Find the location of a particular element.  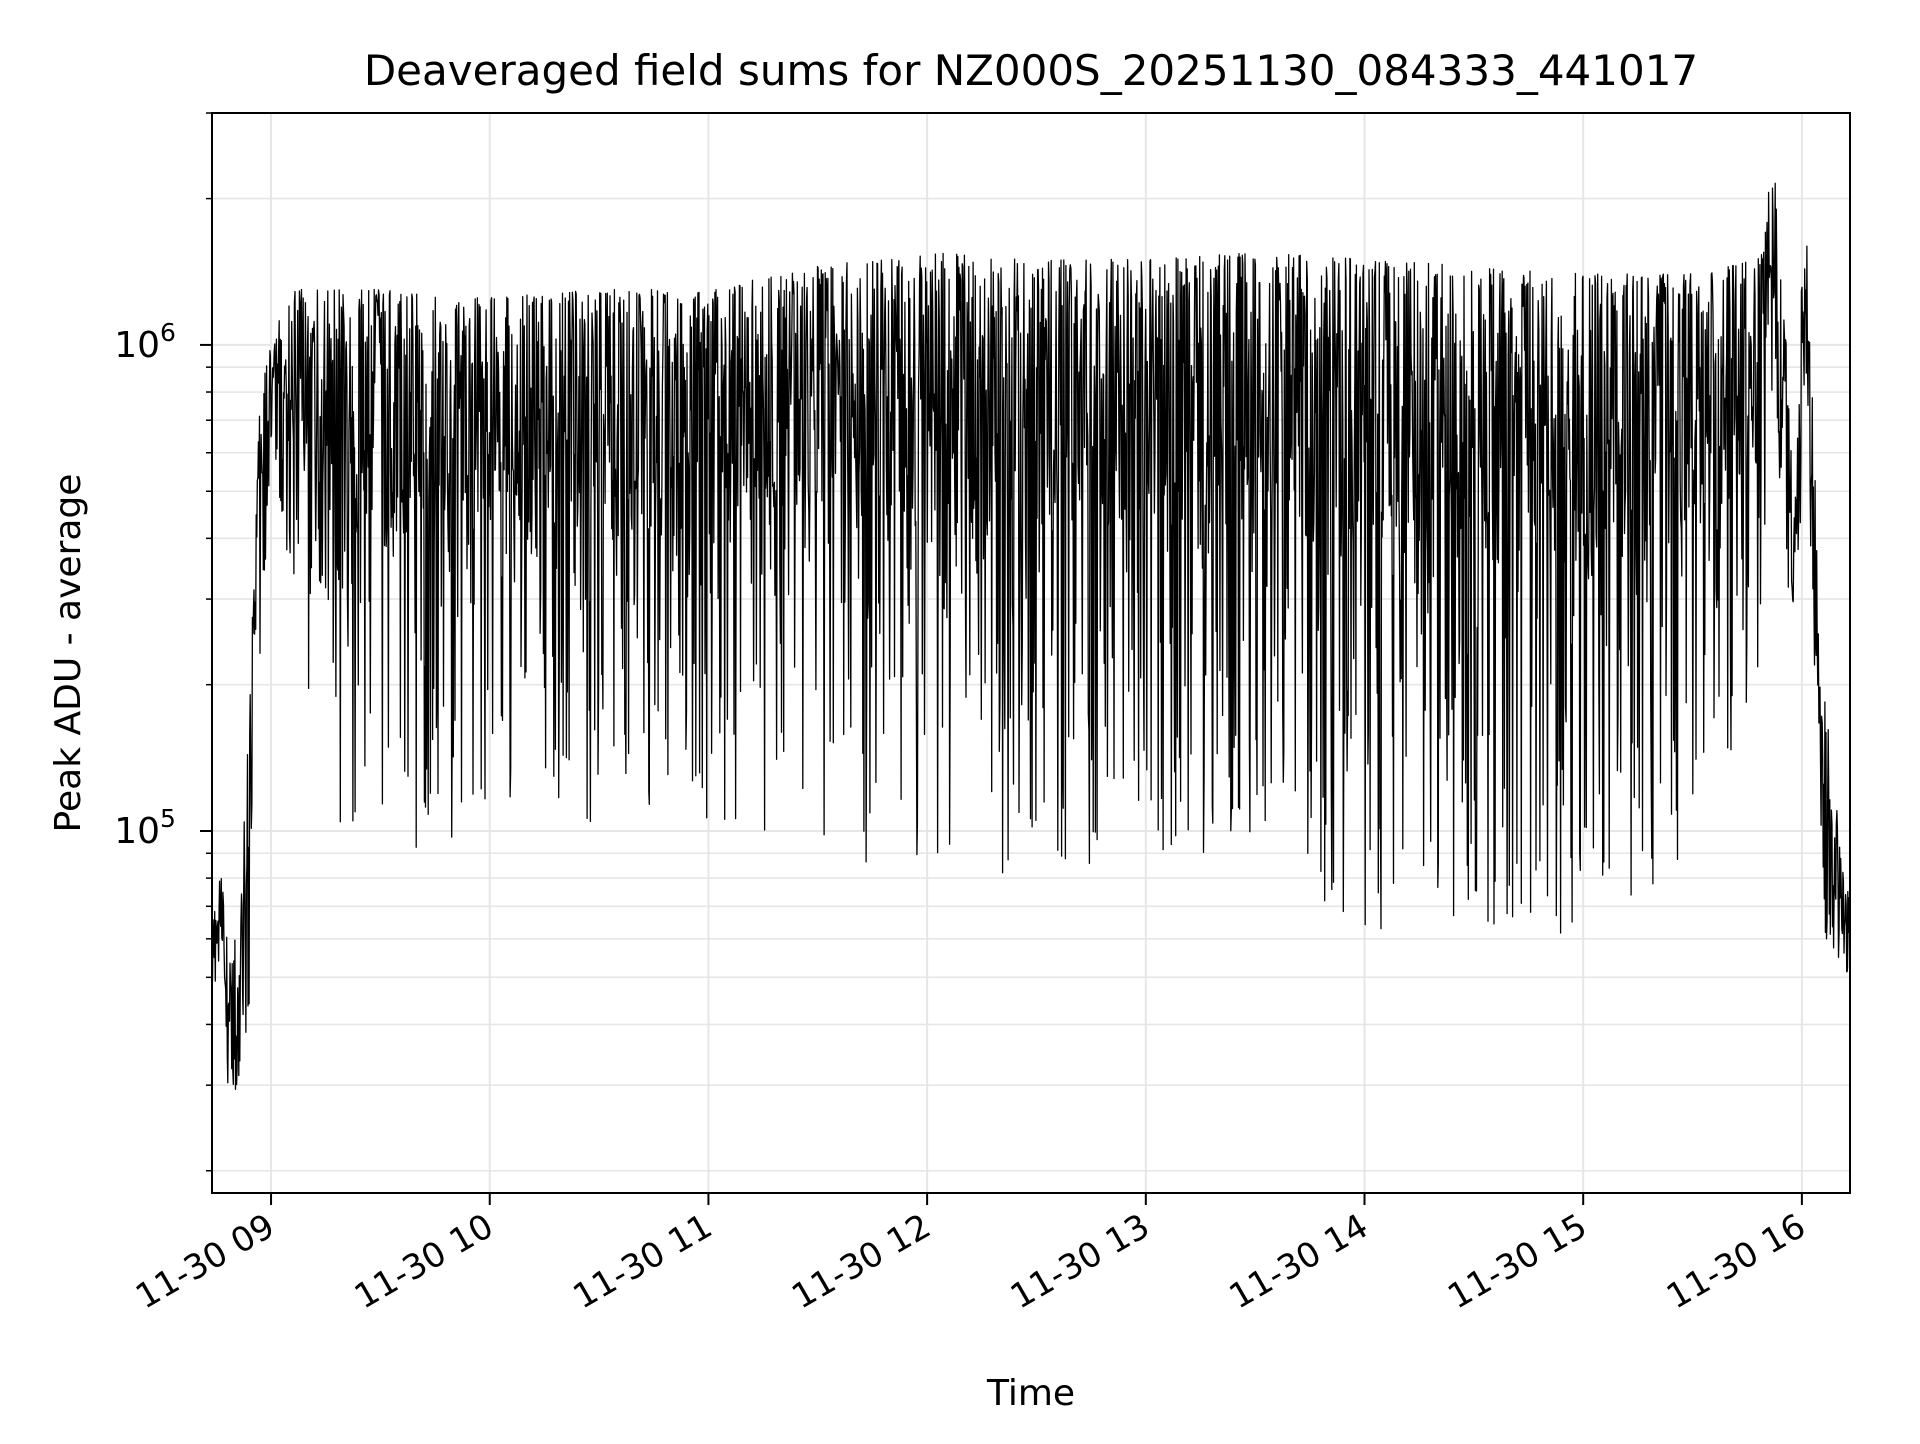

x-axis-label: Time is located at coordinates (1030, 1393).